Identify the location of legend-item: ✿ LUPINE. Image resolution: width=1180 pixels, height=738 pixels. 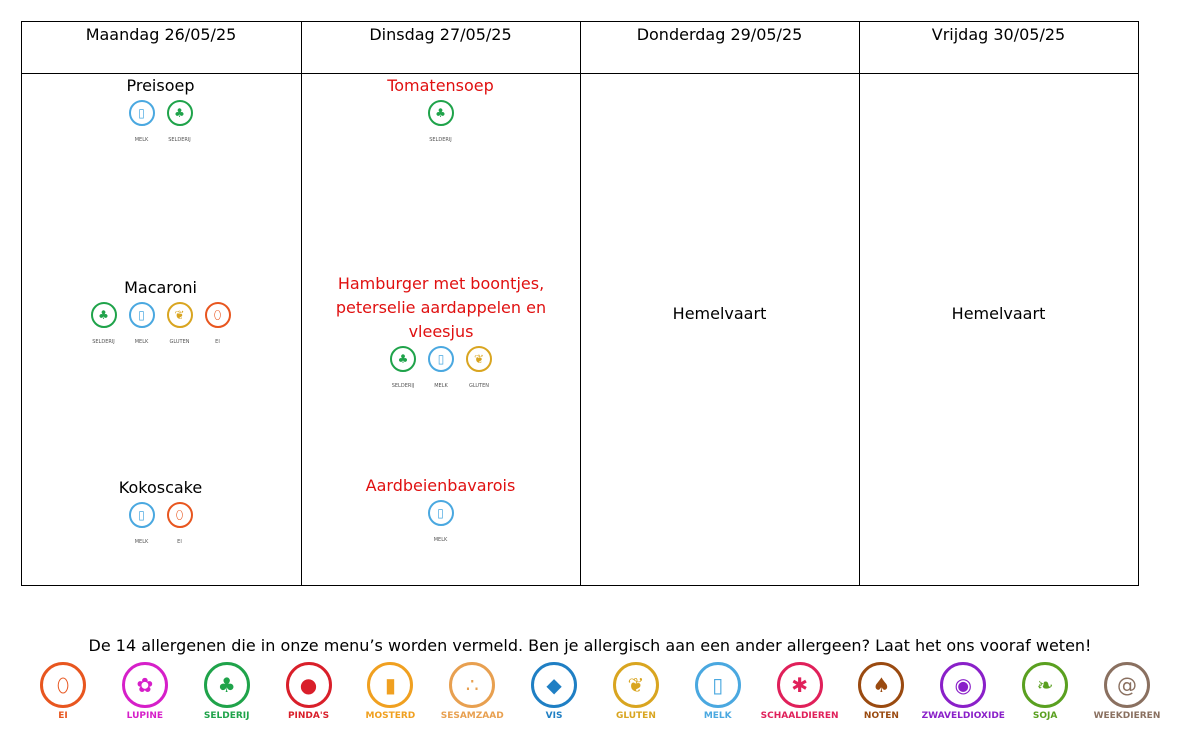
(145, 691).